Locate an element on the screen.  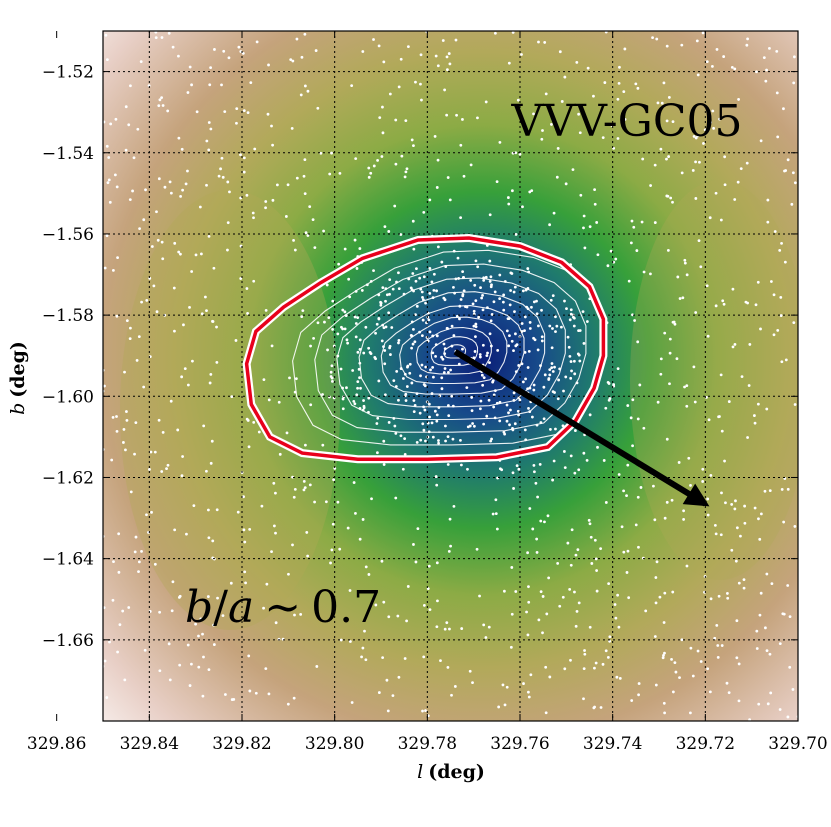
annotation-var-b: b is located at coordinates (199, 607).